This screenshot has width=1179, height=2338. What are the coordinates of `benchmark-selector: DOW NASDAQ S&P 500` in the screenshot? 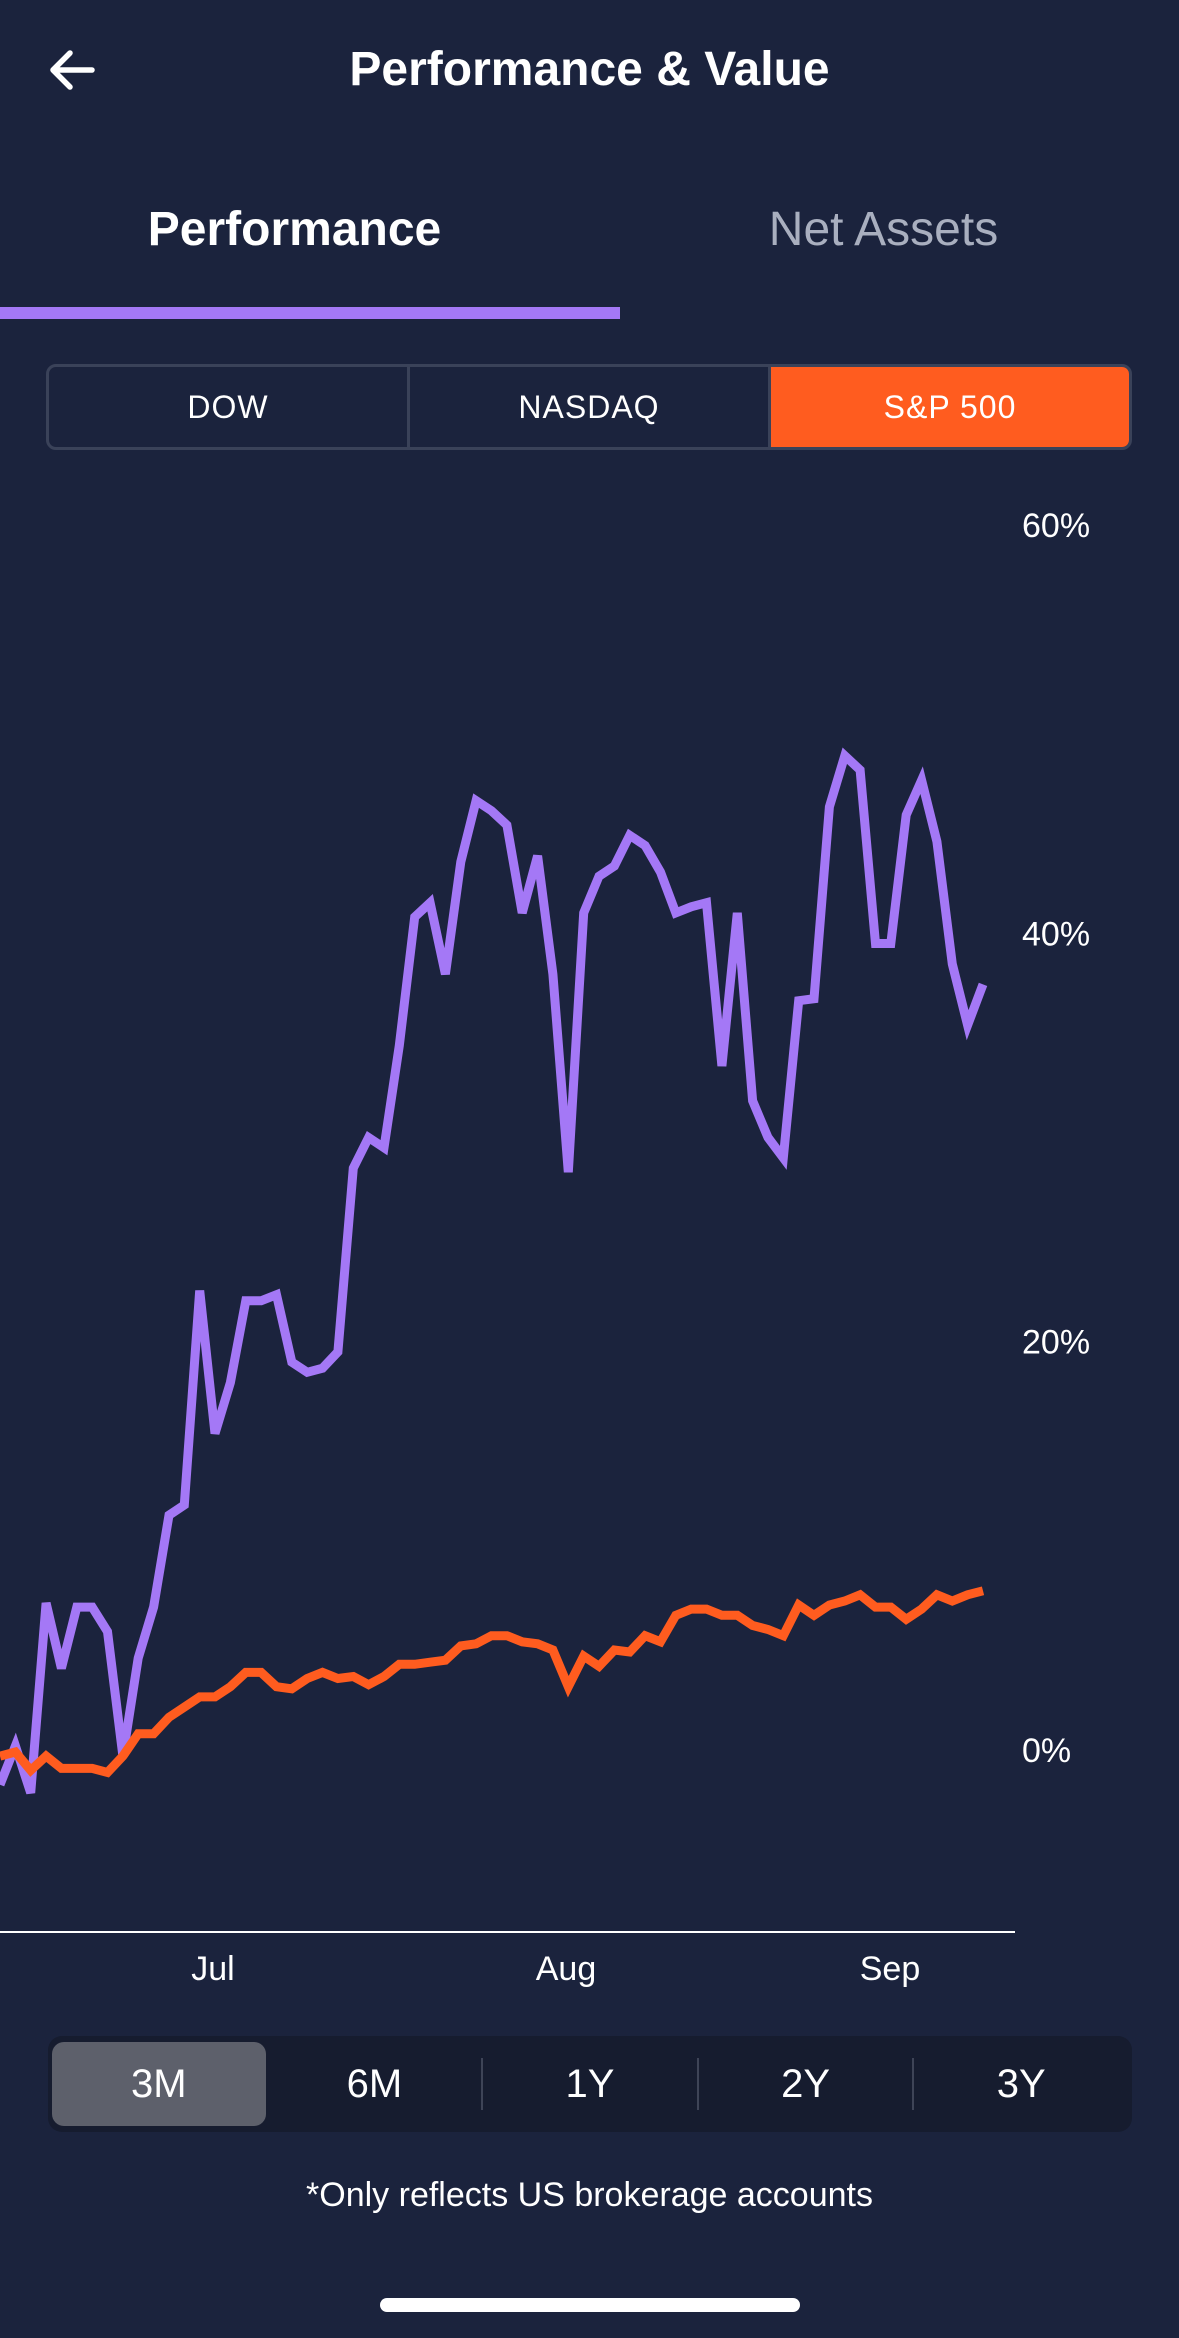 It's located at (589, 407).